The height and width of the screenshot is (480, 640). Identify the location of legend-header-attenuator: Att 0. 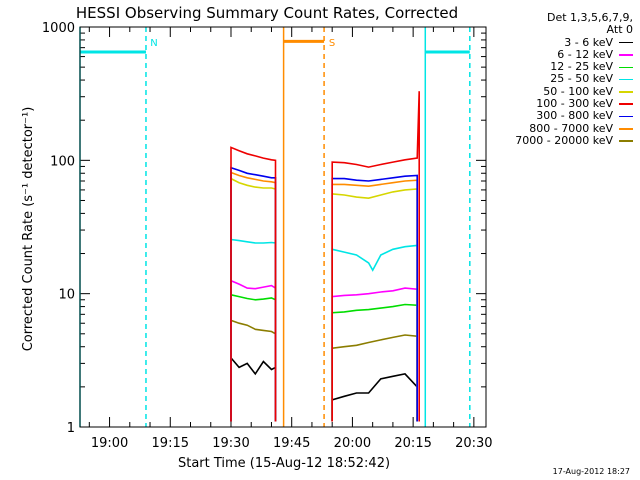
(619, 30).